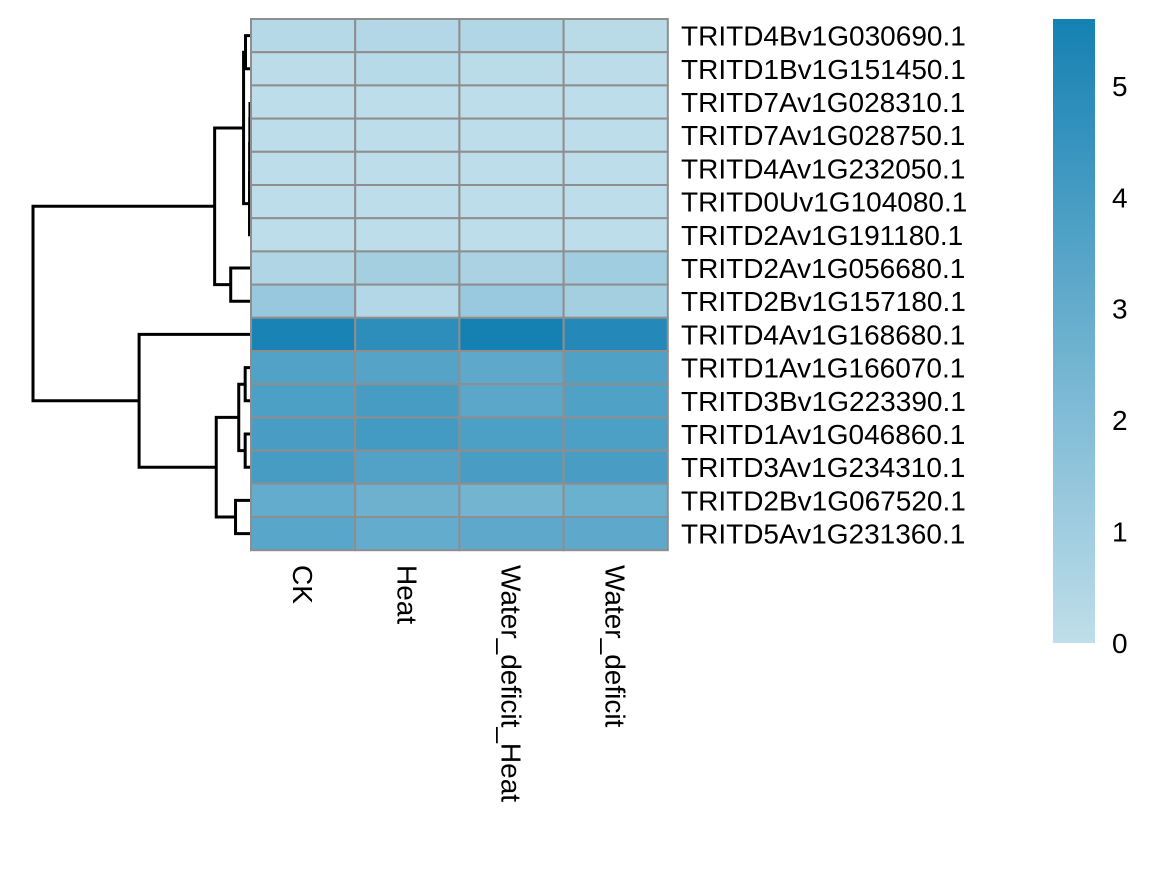 This screenshot has width=1172, height=877. Describe the element at coordinates (823, 334) in the screenshot. I see `row-label: TRITD4Av1G168680.1` at that location.